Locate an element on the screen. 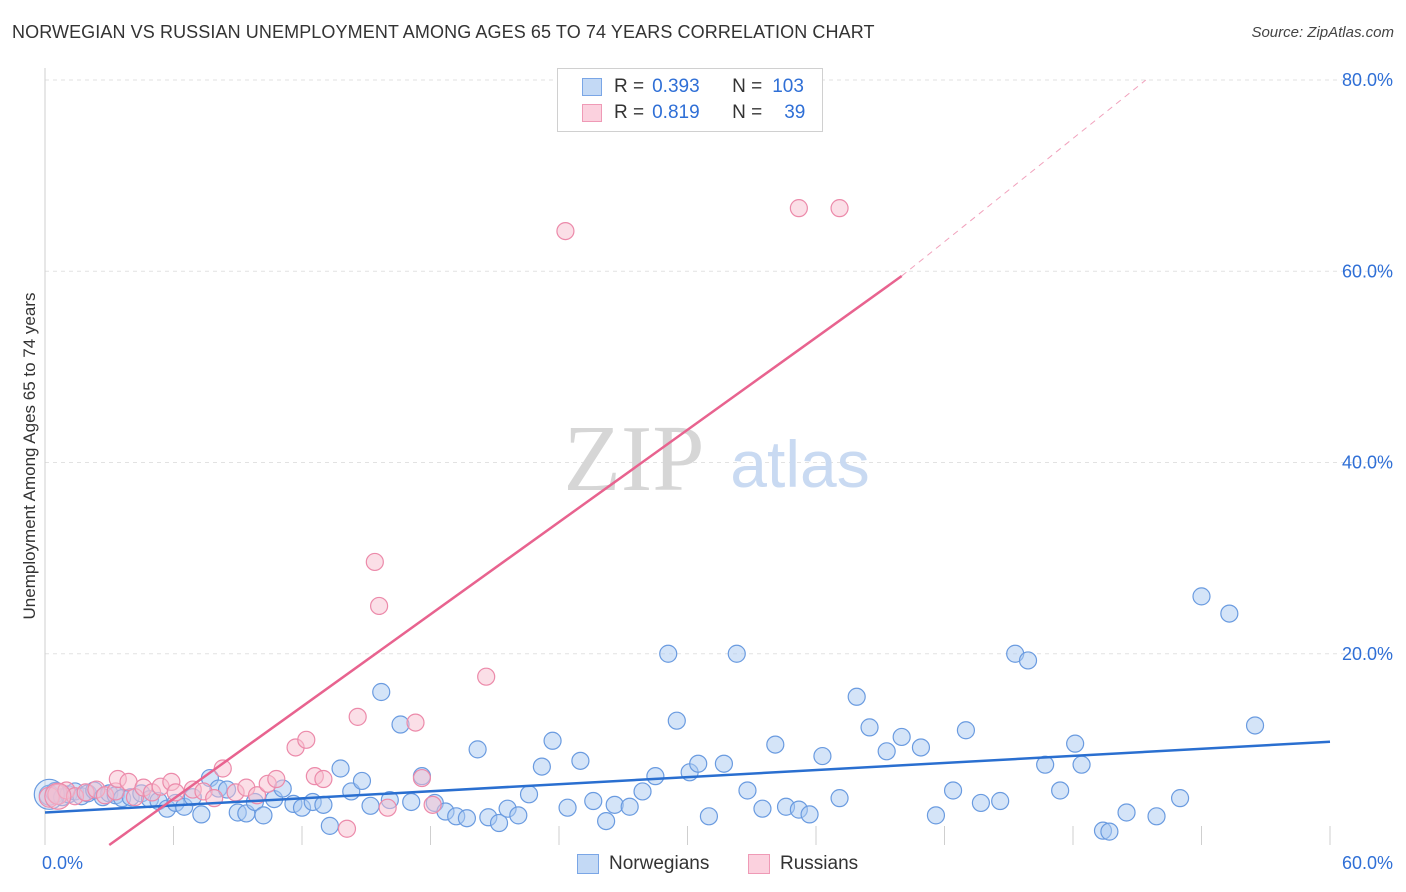 The height and width of the screenshot is (892, 1406). r-value: 0.819 is located at coordinates (676, 112).